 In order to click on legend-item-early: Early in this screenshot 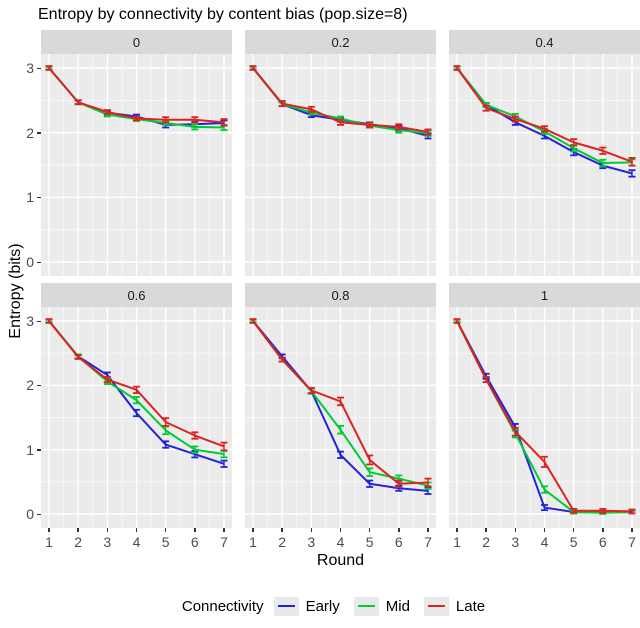, I will do `click(306, 606)`.